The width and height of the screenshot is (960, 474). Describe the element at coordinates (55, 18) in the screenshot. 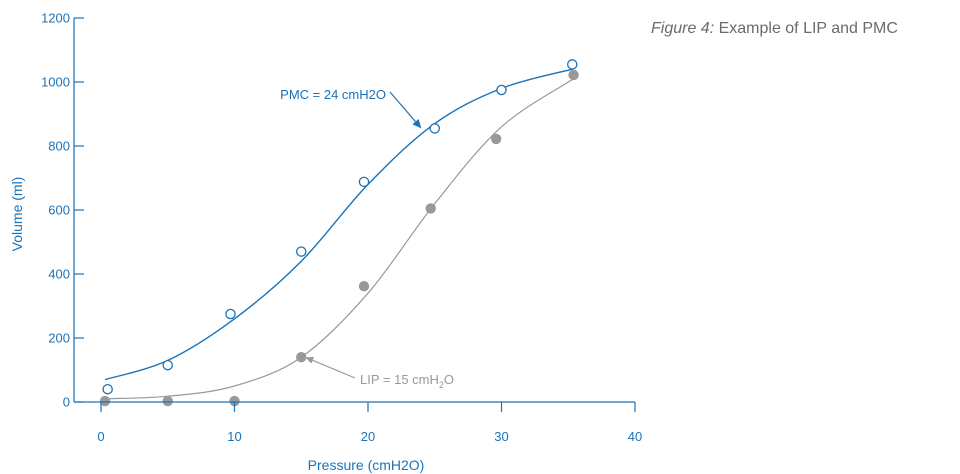

I see `y-tick-label: 1200` at that location.